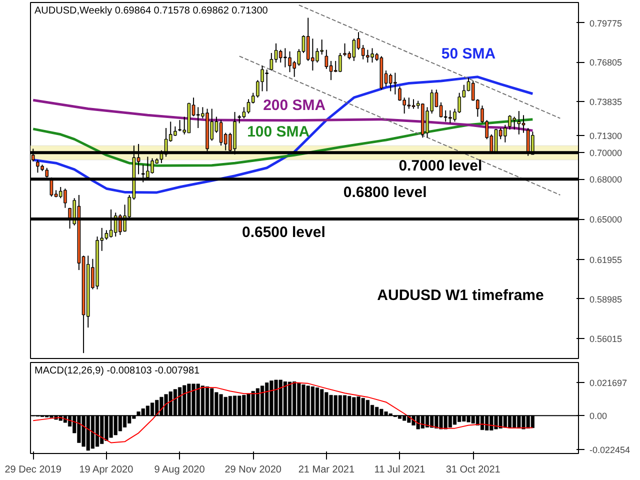  Describe the element at coordinates (180, 470) in the screenshot. I see `x-tick-label: 9 Aug 2020` at that location.